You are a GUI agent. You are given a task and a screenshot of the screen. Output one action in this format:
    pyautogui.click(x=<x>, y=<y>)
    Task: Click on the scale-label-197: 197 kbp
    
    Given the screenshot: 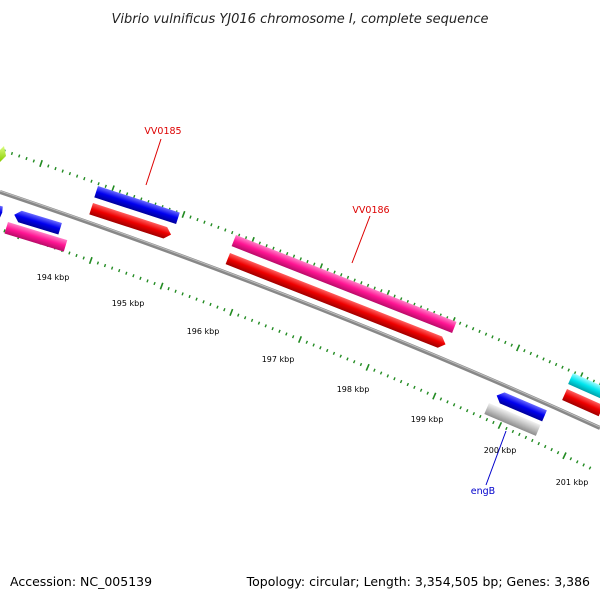 What is the action you would take?
    pyautogui.click(x=278, y=359)
    